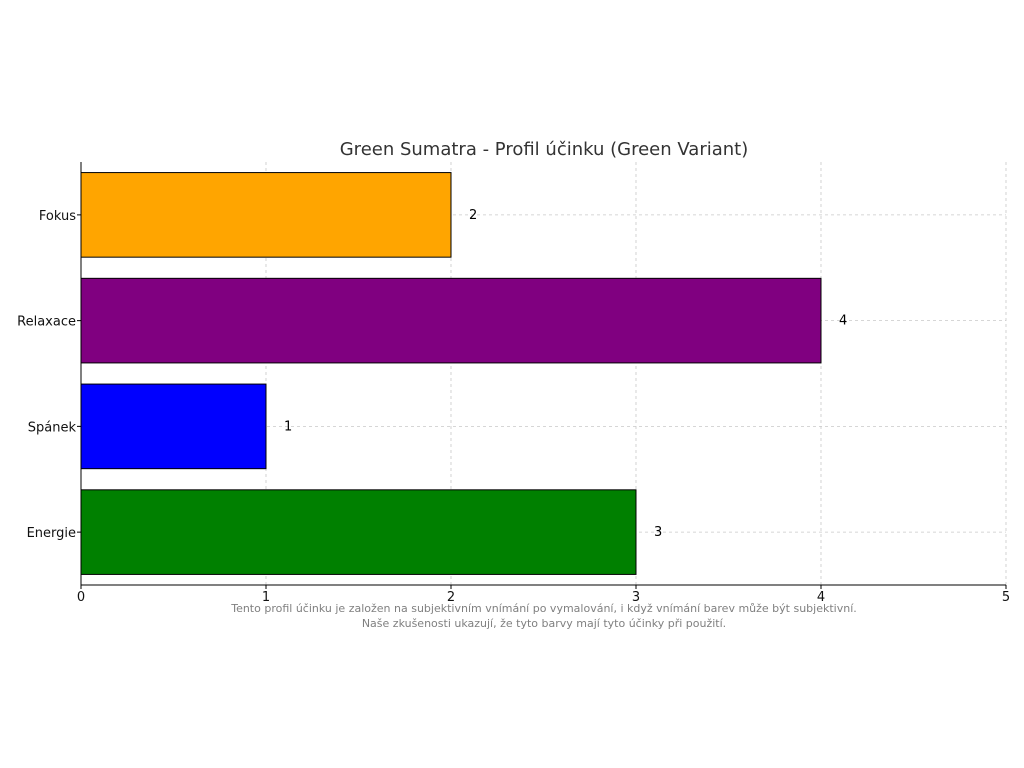 Image resolution: width=1024 pixels, height=768 pixels. Describe the element at coordinates (636, 597) in the screenshot. I see `x-tick-label: 3` at that location.